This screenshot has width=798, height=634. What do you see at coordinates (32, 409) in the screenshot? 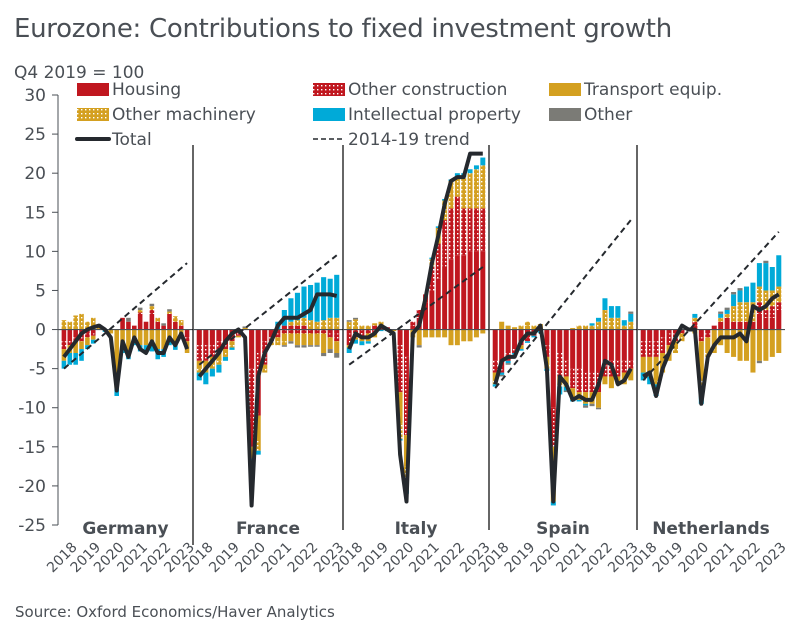
I see `y-tick-label: -10` at bounding box center [32, 409].